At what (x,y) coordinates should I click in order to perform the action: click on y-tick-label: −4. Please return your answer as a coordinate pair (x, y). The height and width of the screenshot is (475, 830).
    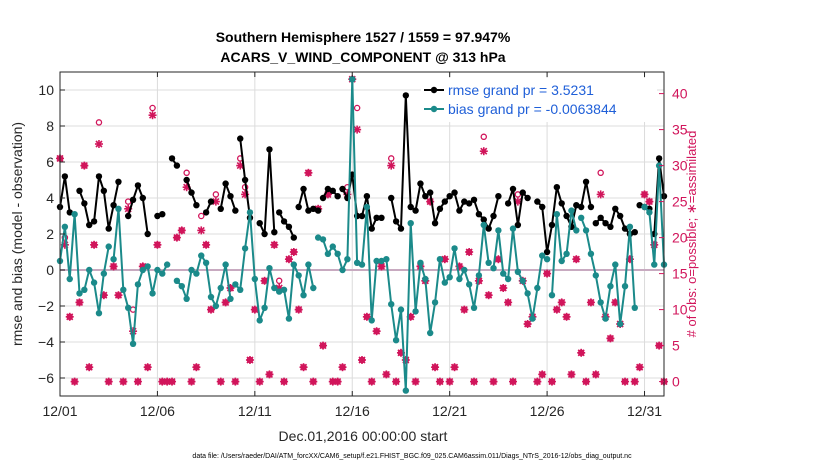
    Looking at the image, I should click on (46, 342).